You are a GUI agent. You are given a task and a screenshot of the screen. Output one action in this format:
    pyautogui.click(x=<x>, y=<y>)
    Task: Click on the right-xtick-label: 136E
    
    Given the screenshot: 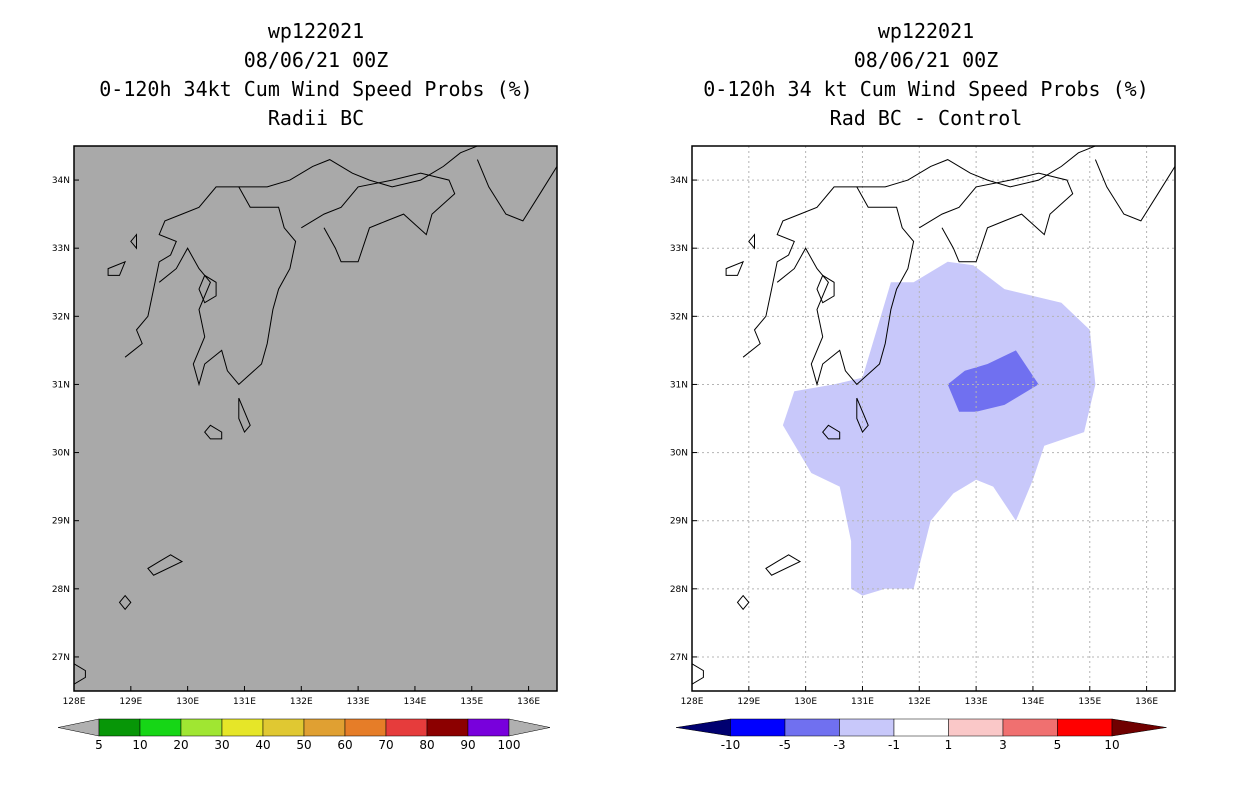 What is the action you would take?
    pyautogui.click(x=1146, y=702)
    